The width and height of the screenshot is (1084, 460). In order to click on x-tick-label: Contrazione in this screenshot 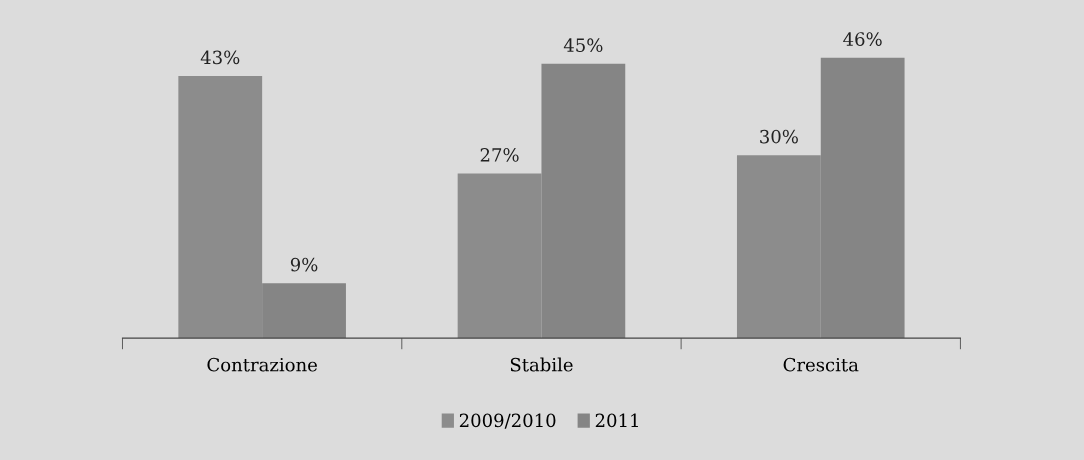, I will do `click(262, 364)`.